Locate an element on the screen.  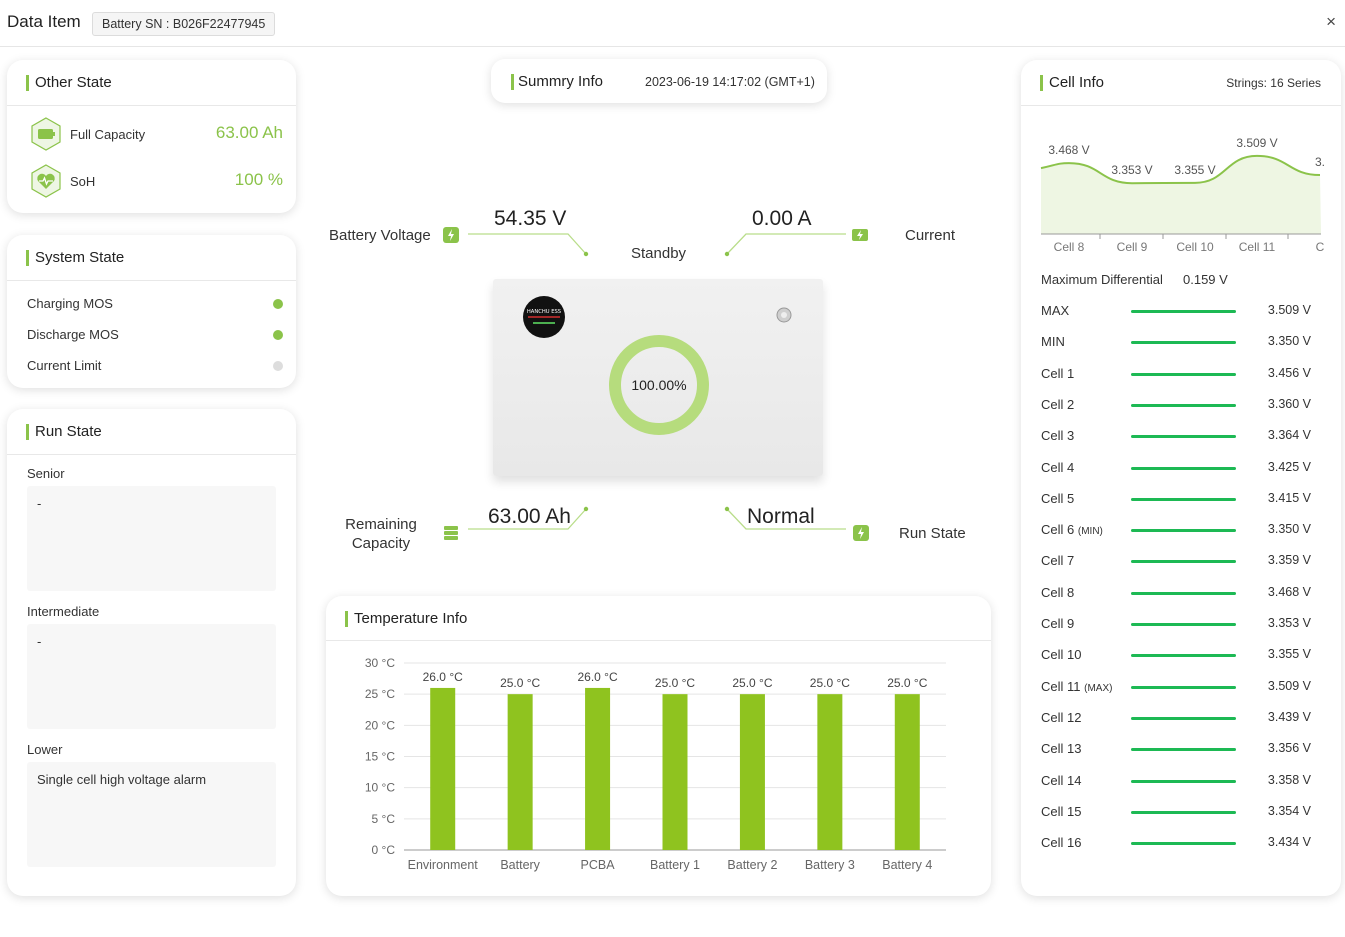
close-icon: × is located at coordinates (1331, 21).